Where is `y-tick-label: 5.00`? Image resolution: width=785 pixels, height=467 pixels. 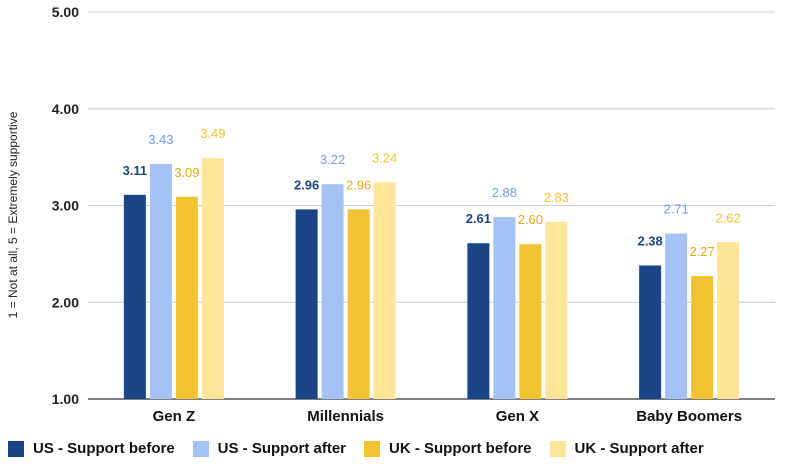 y-tick-label: 5.00 is located at coordinates (65, 12).